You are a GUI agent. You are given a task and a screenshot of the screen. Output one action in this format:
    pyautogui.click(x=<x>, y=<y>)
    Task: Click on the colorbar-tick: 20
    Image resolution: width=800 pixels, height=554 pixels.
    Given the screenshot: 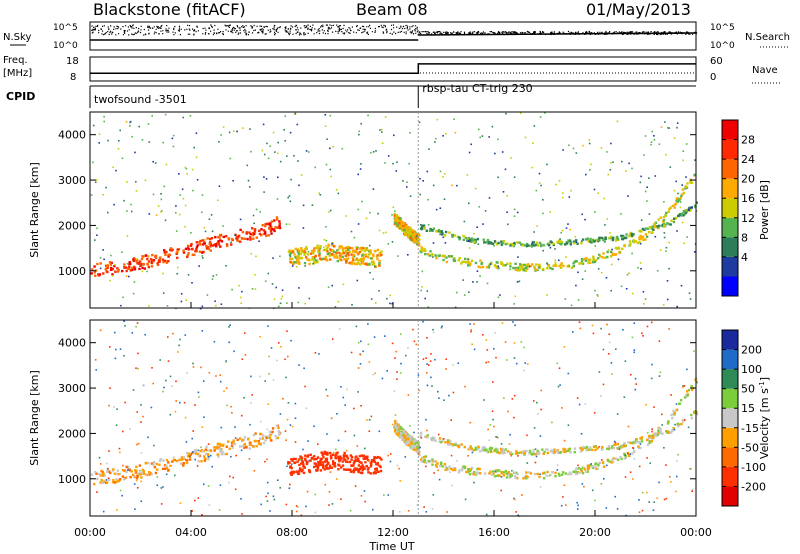 What is the action you would take?
    pyautogui.click(x=748, y=179)
    